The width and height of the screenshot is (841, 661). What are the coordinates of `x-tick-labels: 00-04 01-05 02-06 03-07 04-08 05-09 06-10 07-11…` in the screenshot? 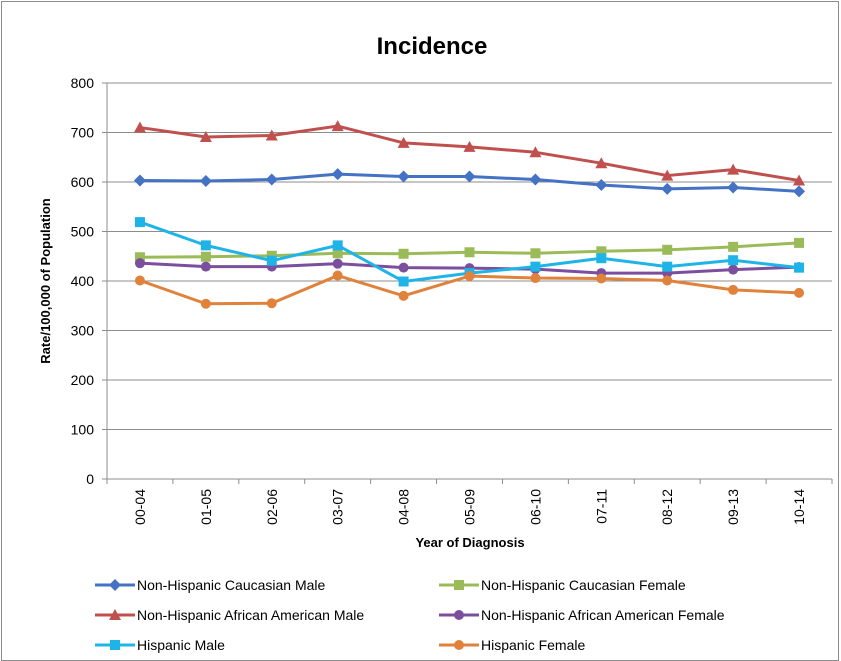 It's located at (469, 507).